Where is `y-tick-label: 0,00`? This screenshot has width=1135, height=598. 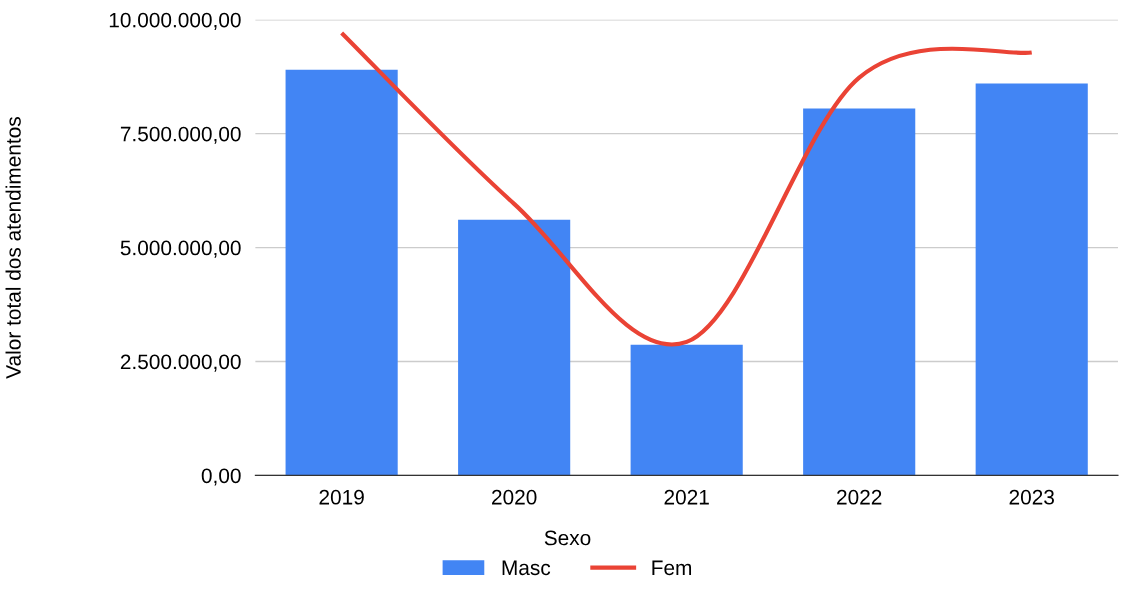 y-tick-label: 0,00 is located at coordinates (221, 477).